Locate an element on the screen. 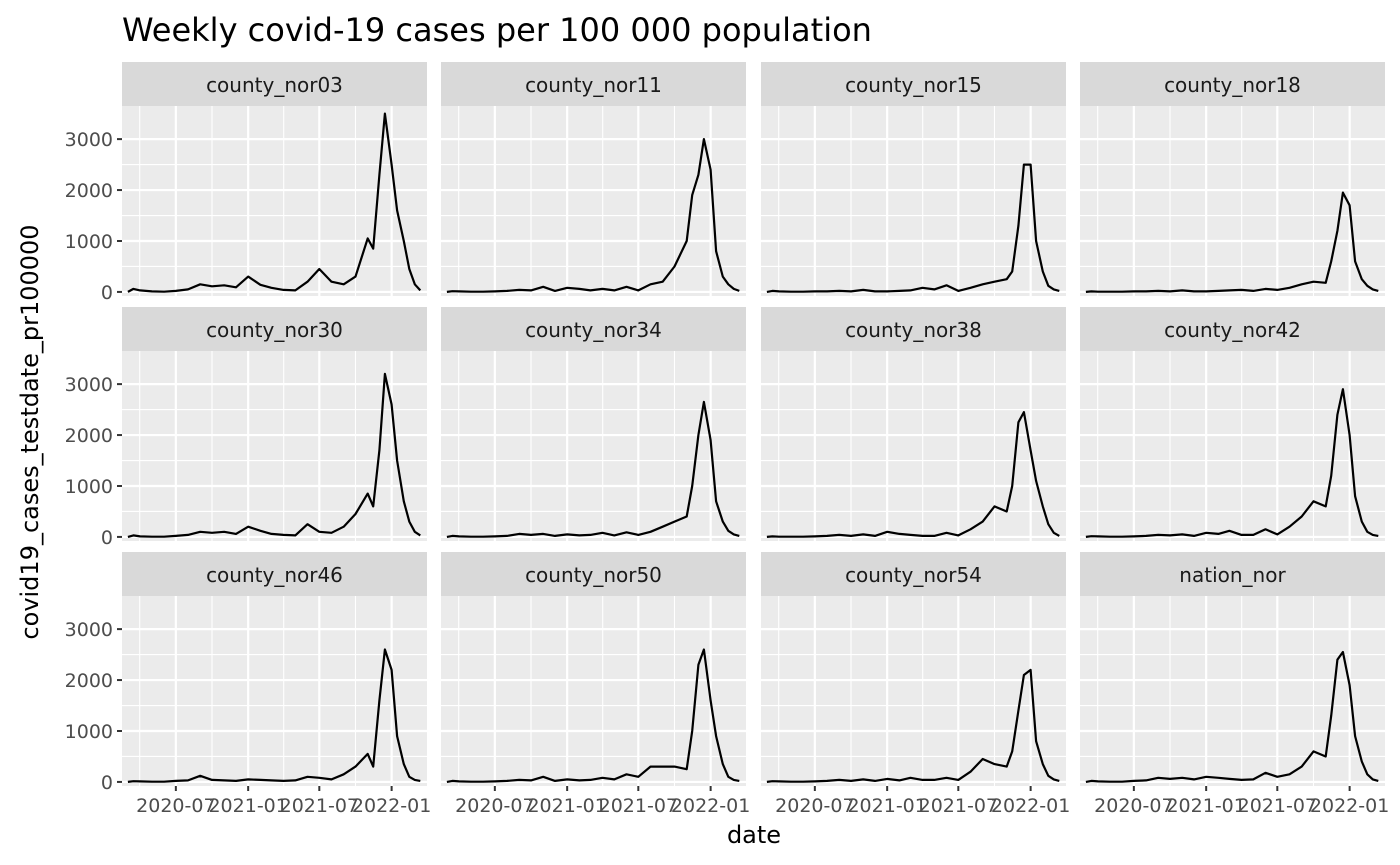 The height and width of the screenshot is (865, 1400). facet-panel: county_nor11 is located at coordinates (593, 179).